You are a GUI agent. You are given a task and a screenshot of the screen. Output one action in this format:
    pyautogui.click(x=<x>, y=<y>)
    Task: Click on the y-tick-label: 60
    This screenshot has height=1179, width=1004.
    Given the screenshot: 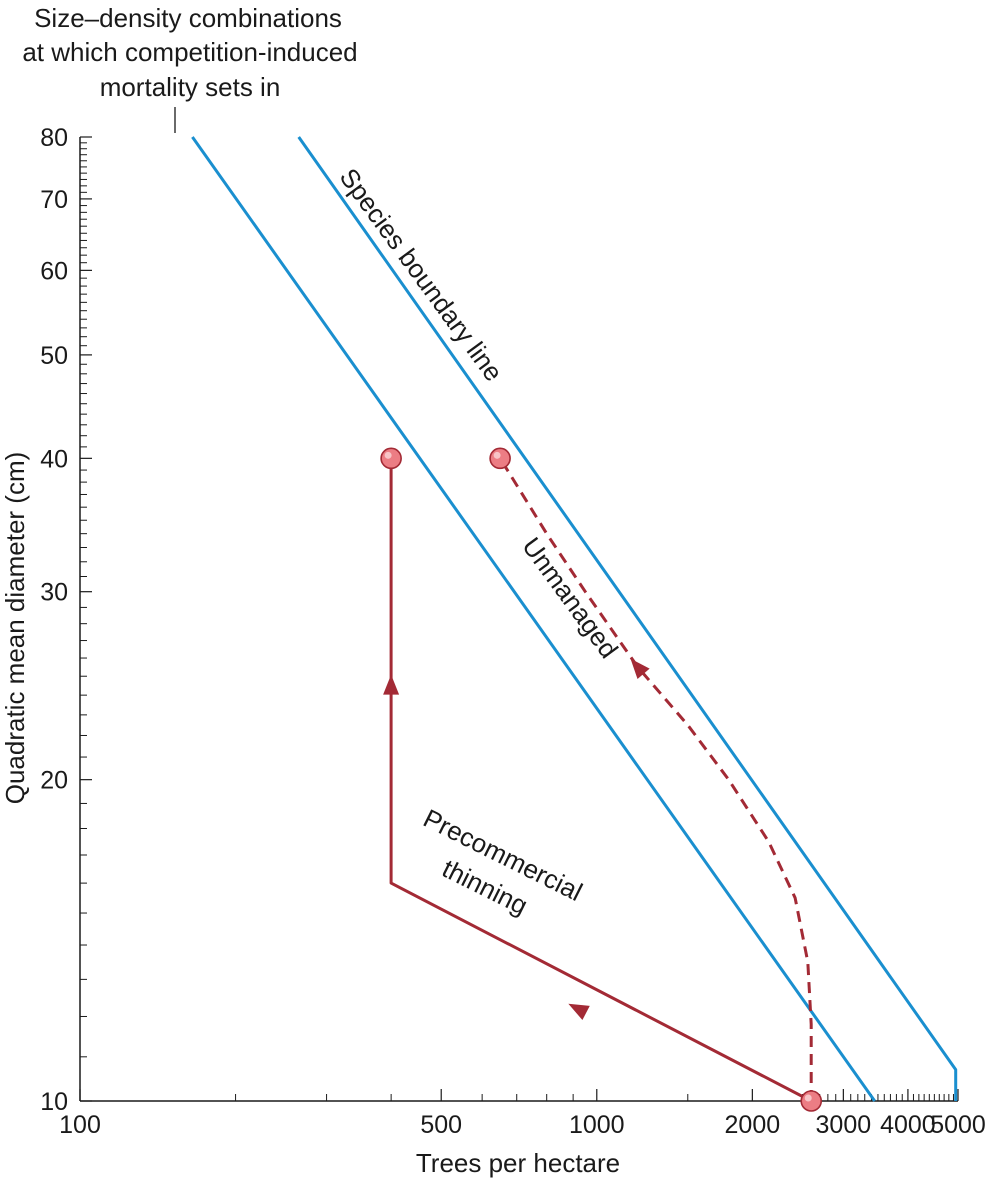 What is the action you would take?
    pyautogui.click(x=54, y=271)
    